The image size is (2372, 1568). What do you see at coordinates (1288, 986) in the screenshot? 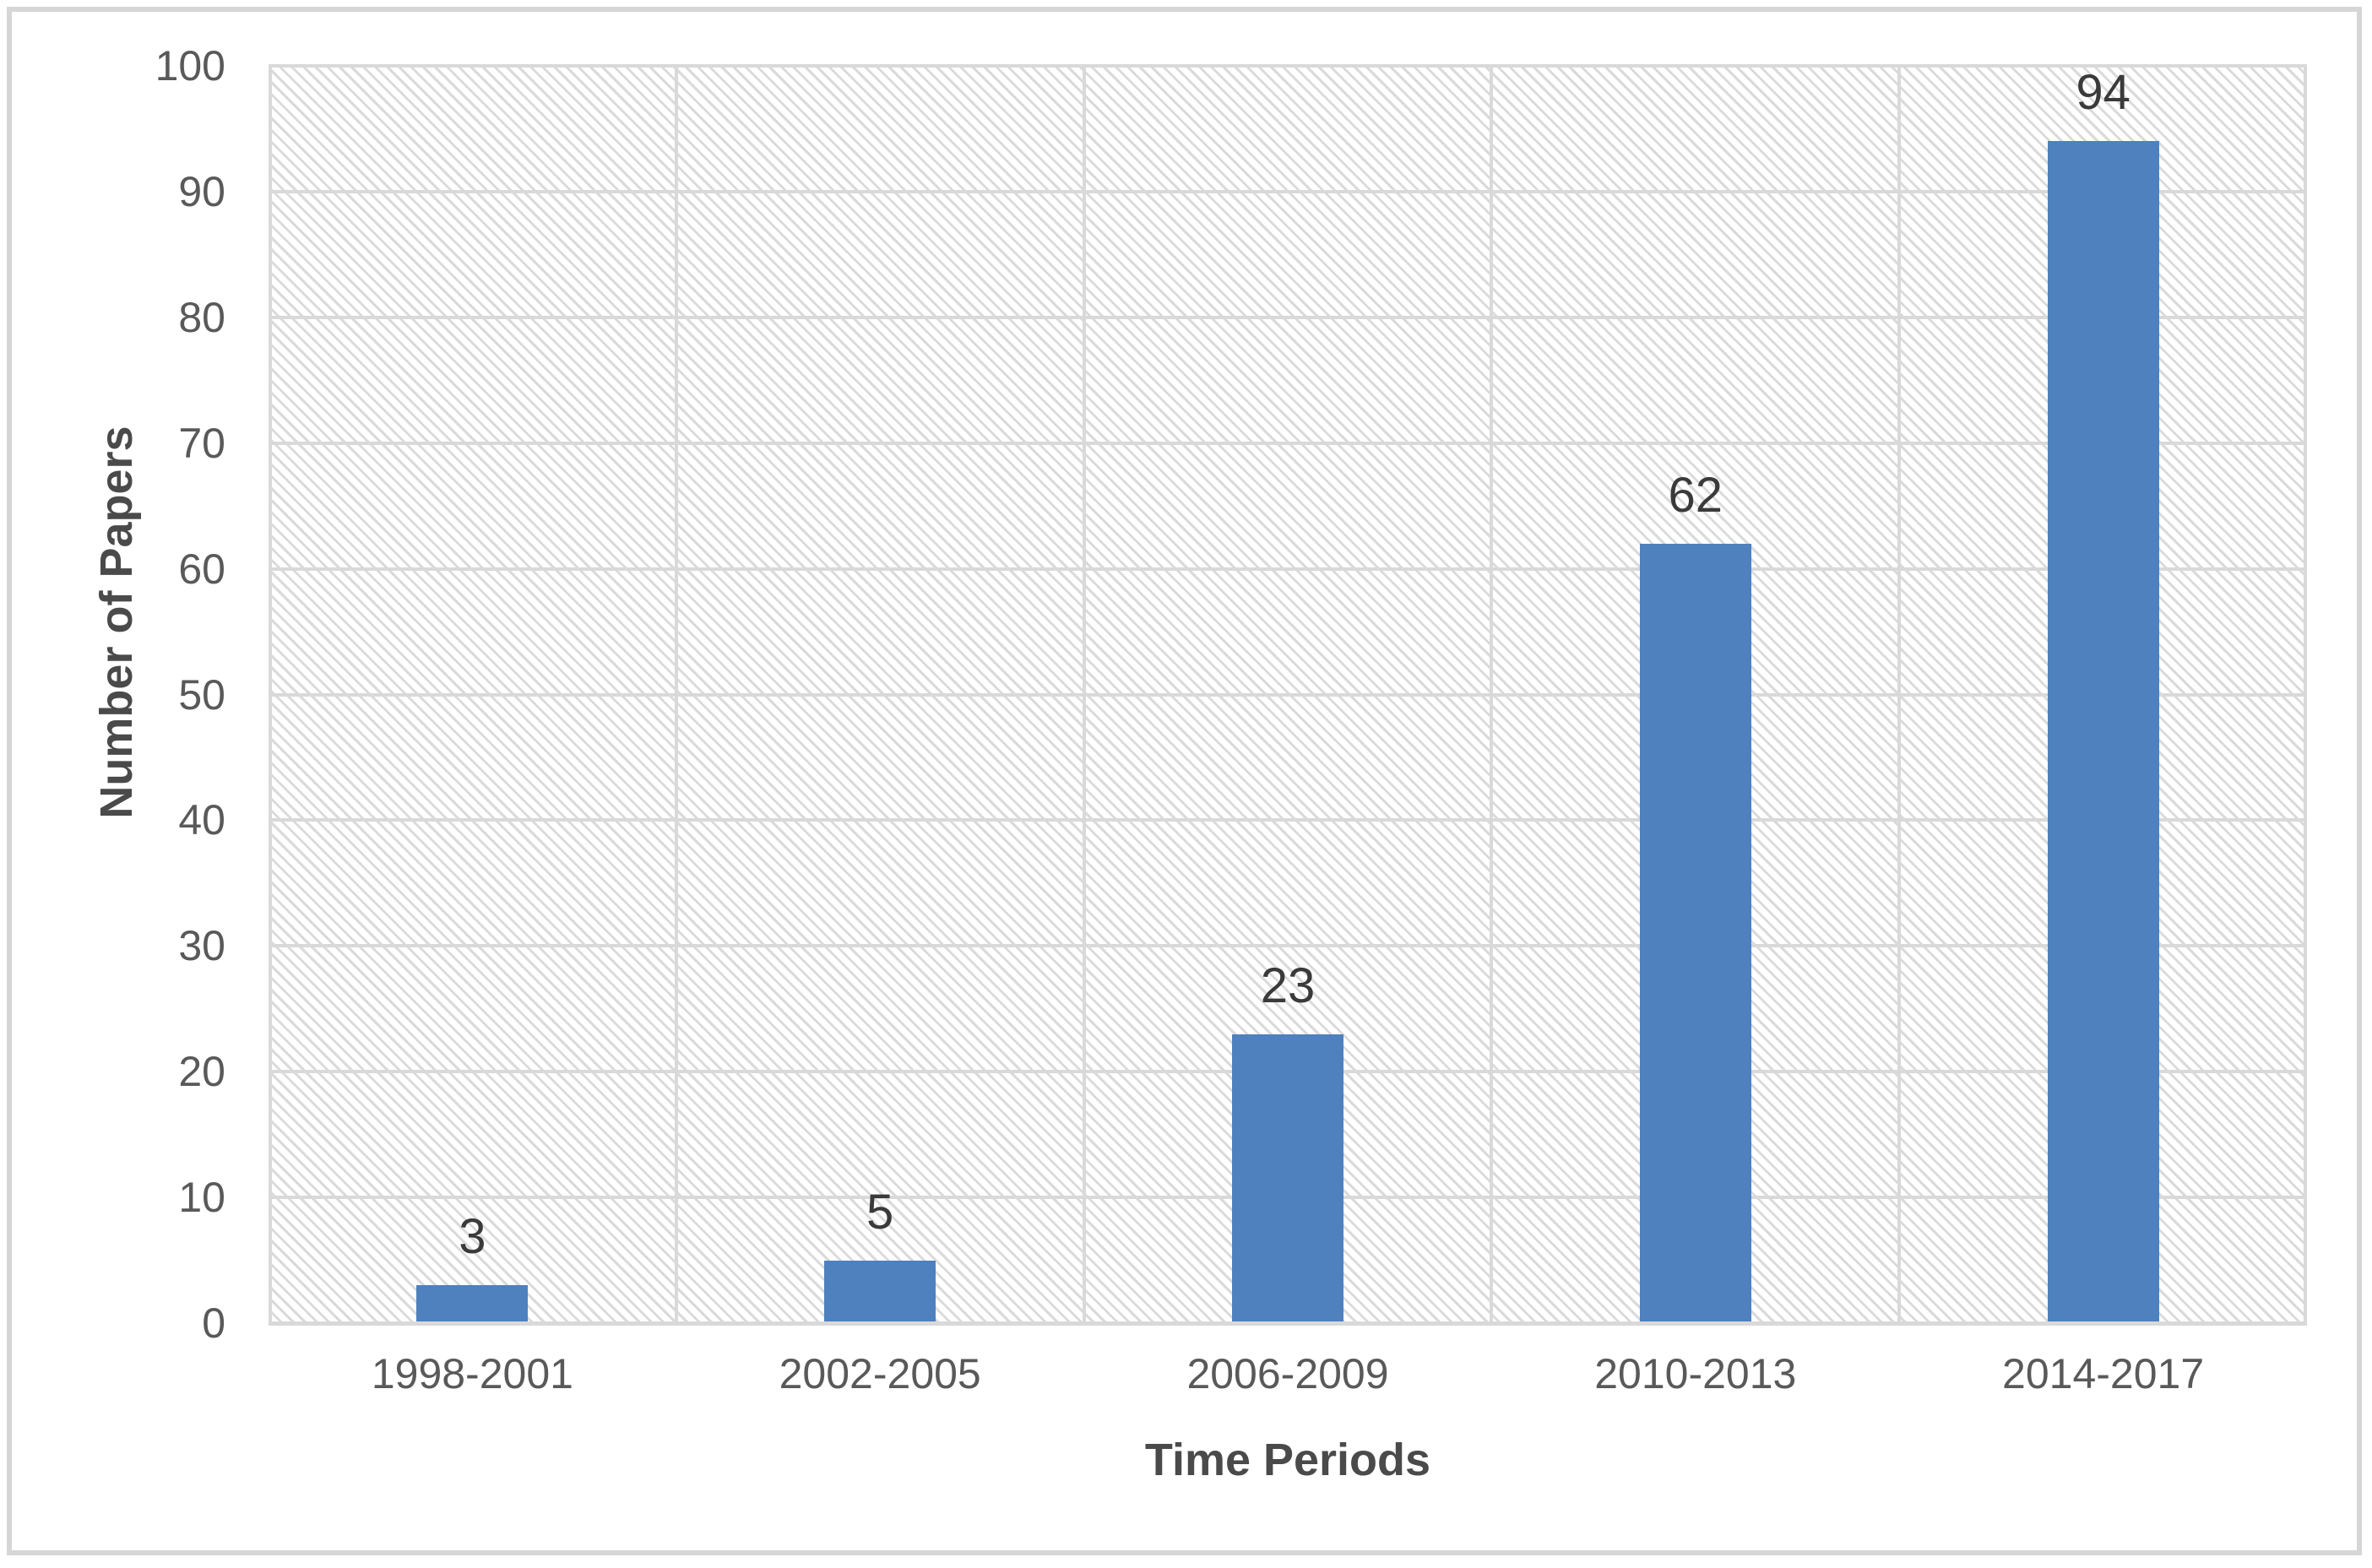
I see `data-label-2006-2009: 23` at bounding box center [1288, 986].